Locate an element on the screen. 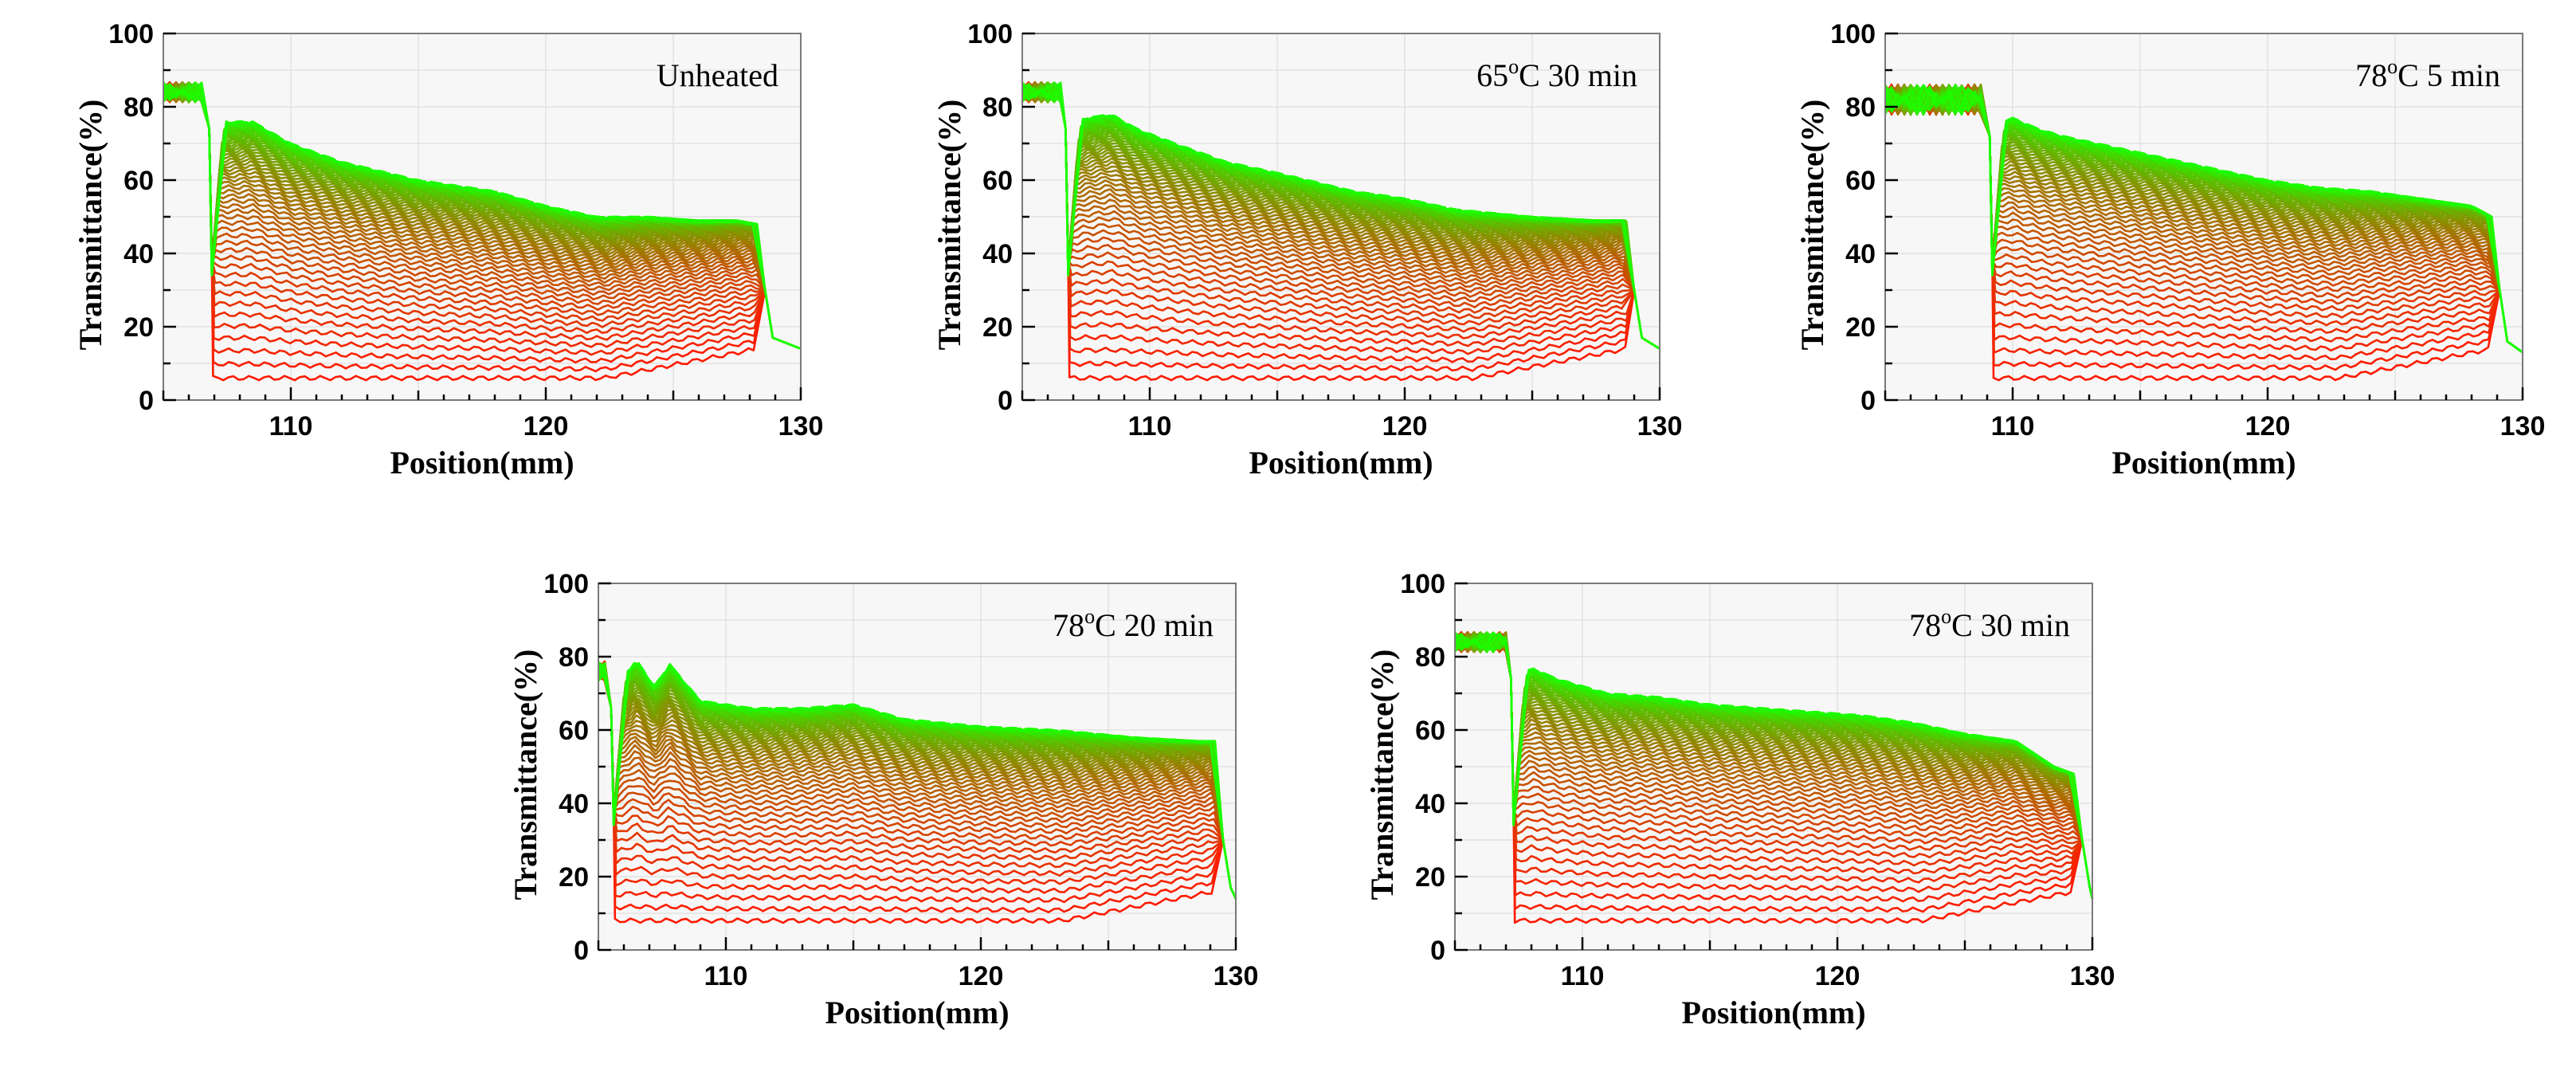  panel-label-rest: C 20 min is located at coordinates (1154, 625).